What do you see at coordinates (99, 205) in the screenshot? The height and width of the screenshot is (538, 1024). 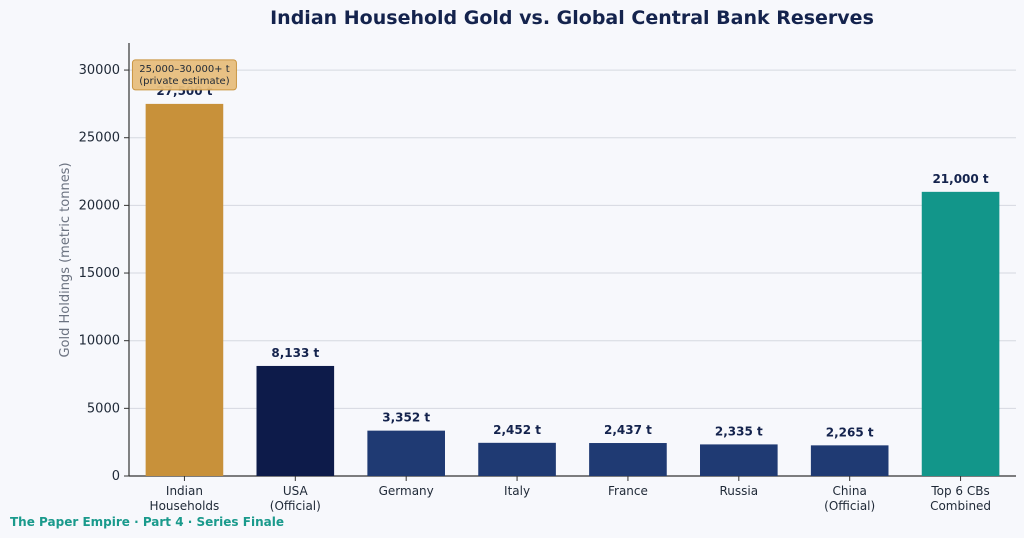 I see `y-tick-label: 20000` at bounding box center [99, 205].